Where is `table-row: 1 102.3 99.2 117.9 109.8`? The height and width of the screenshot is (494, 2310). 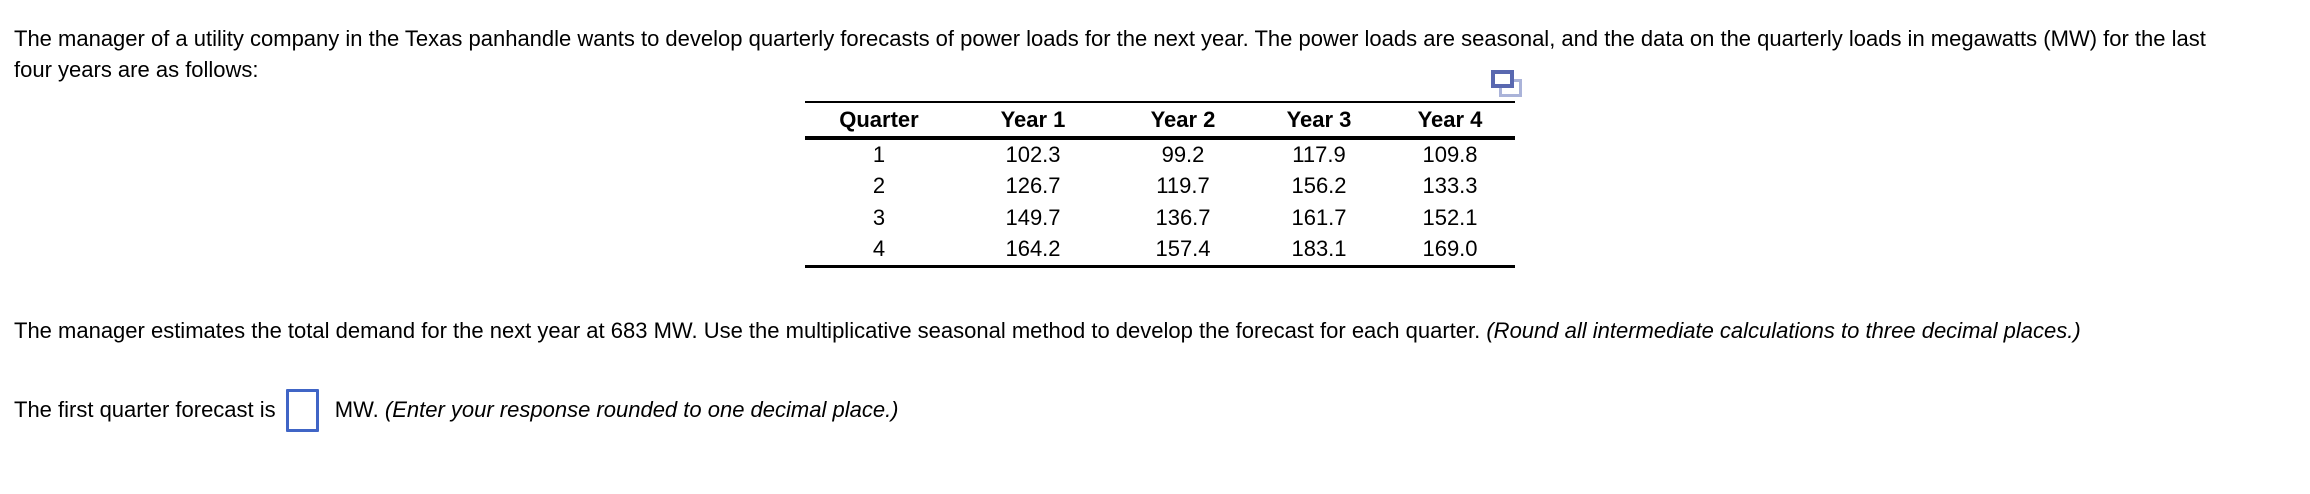
table-row: 1 102.3 99.2 117.9 109.8 is located at coordinates (1160, 154).